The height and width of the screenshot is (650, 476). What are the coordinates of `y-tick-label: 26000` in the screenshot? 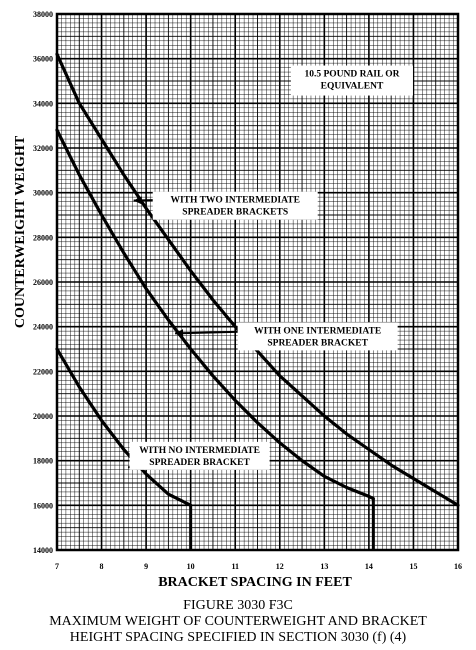 It's located at (43, 282).